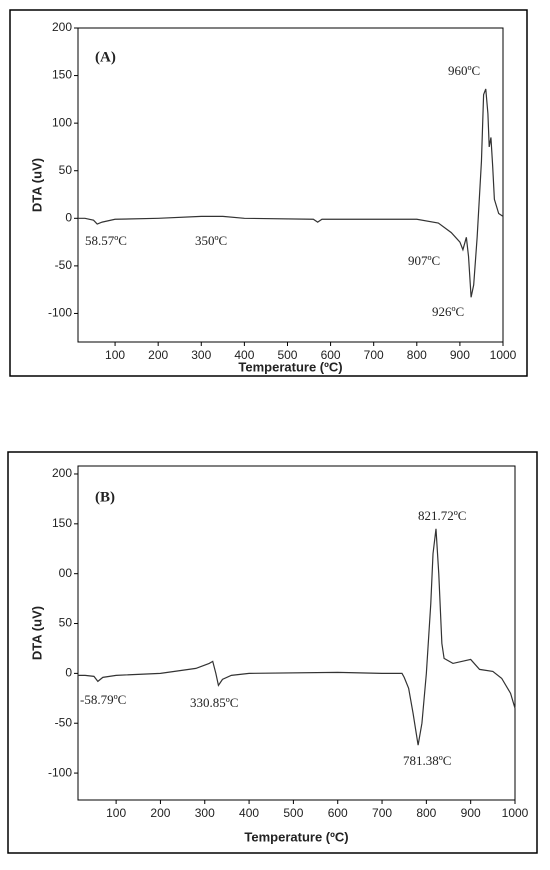 This screenshot has width=550, height=870. What do you see at coordinates (424, 260) in the screenshot?
I see `annotation: 907ºC` at bounding box center [424, 260].